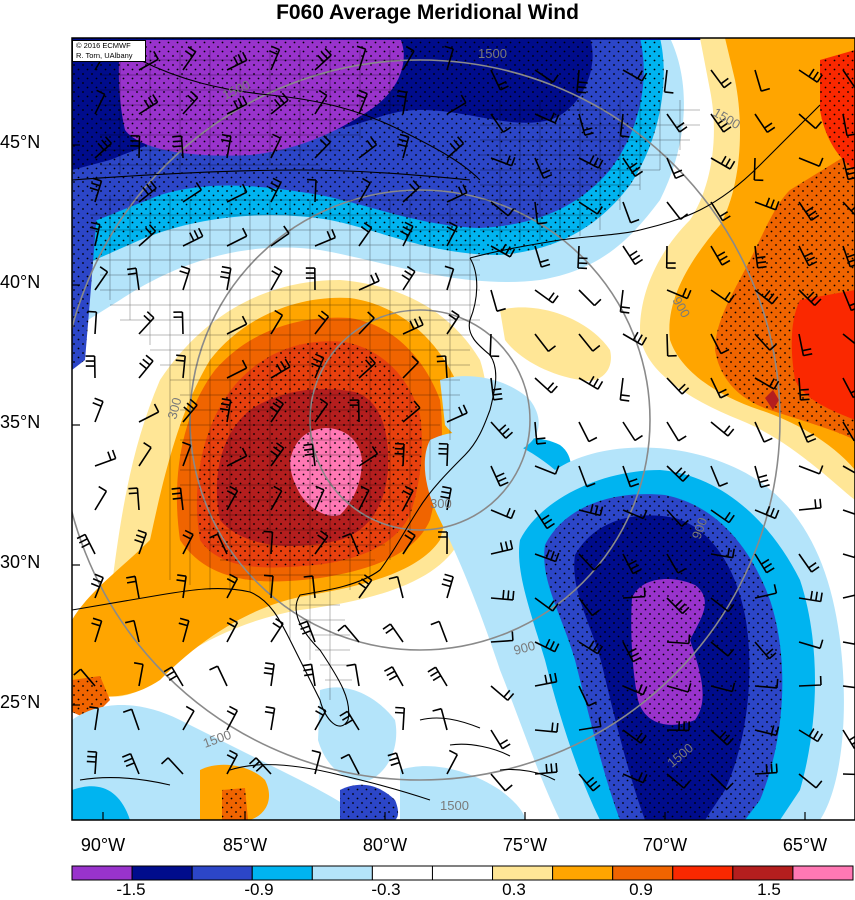 This screenshot has height=900, width=855. What do you see at coordinates (525, 845) in the screenshot?
I see `lon-label-75w: 75°W` at bounding box center [525, 845].